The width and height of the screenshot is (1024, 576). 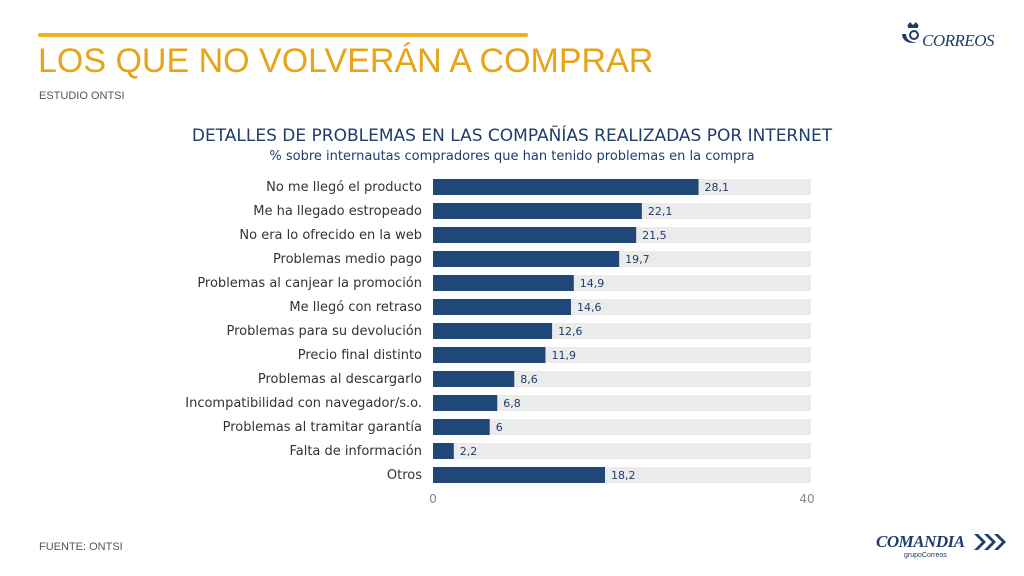 I want to click on data-label: 28,1, so click(x=717, y=187).